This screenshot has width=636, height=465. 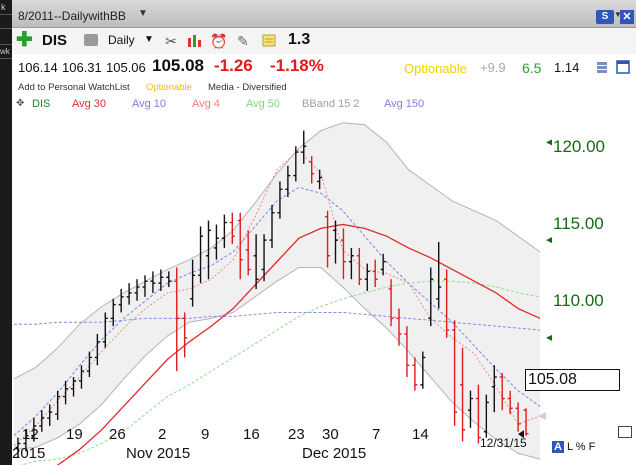 What do you see at coordinates (605, 17) in the screenshot?
I see `s-button: S` at bounding box center [605, 17].